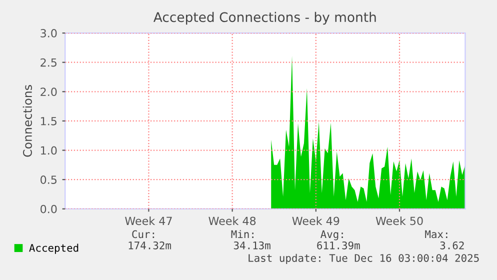 The width and height of the screenshot is (497, 280). What do you see at coordinates (48, 33) in the screenshot?
I see `y-tick-label: 3.0` at bounding box center [48, 33].